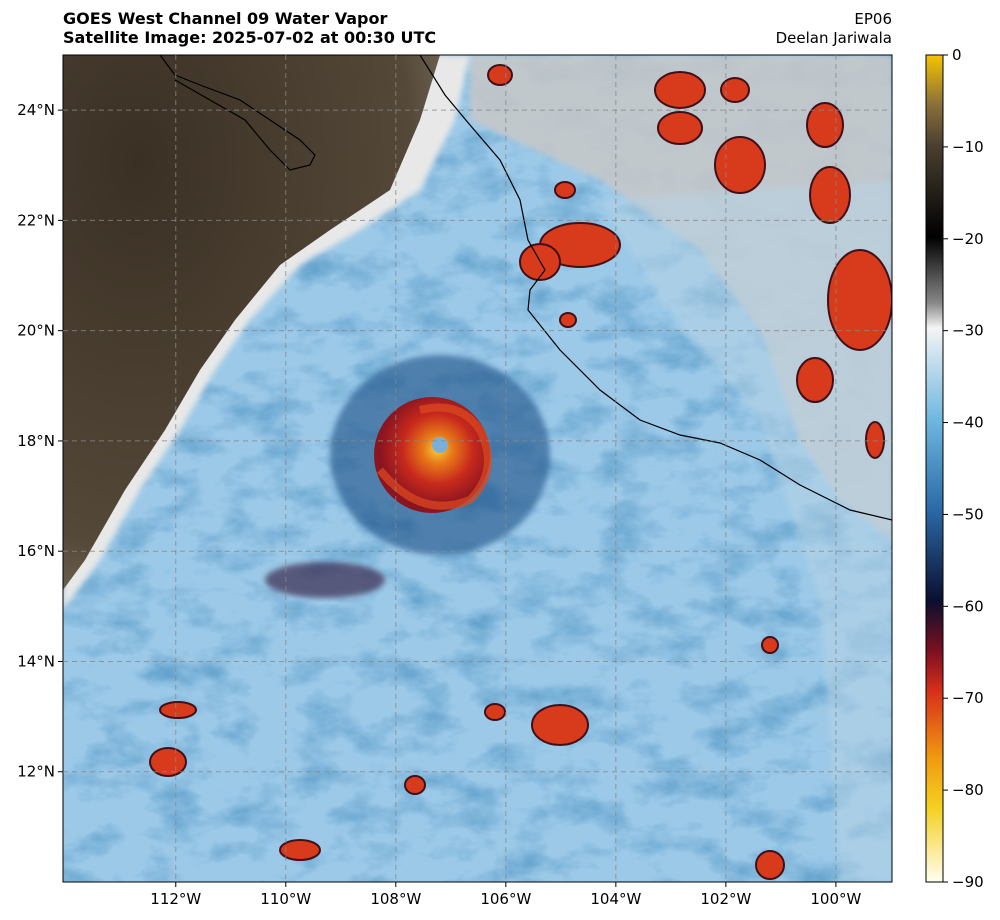 The width and height of the screenshot is (1000, 920). Describe the element at coordinates (968, 882) in the screenshot. I see `colorbar-tick-label: −90` at that location.